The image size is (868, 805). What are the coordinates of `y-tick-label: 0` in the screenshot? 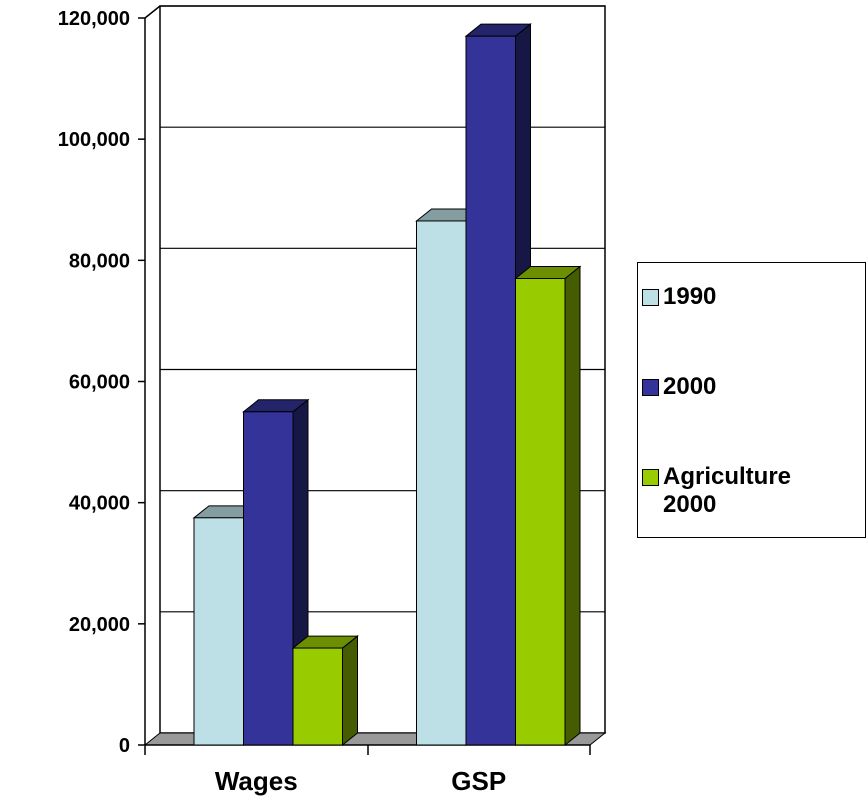 It's located at (124, 746).